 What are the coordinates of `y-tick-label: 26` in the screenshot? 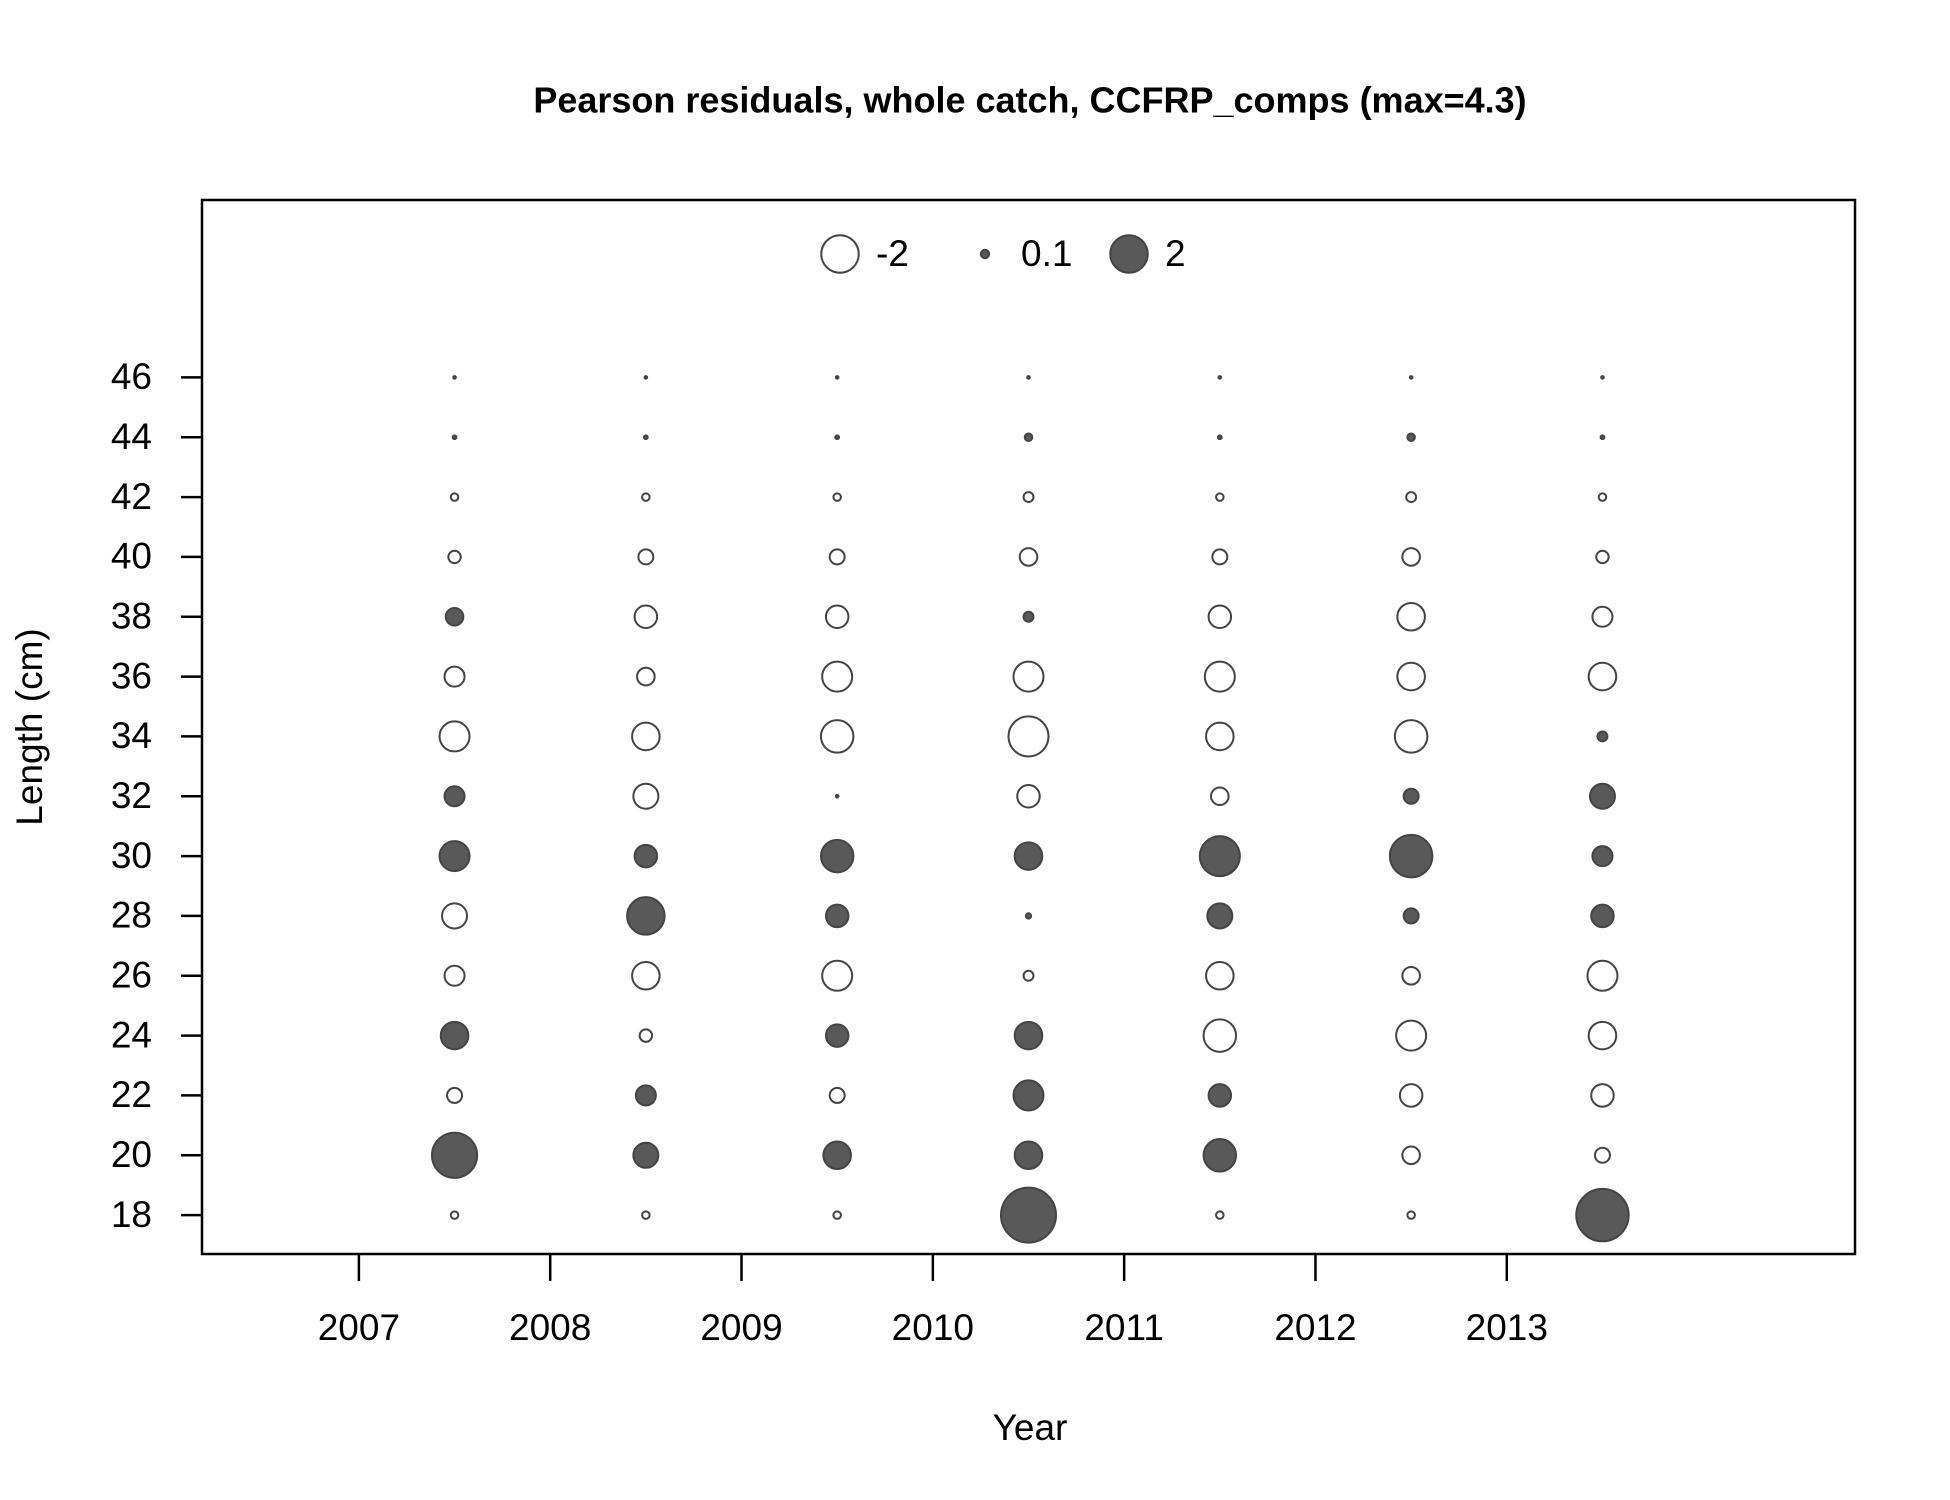 It's located at (131, 975).